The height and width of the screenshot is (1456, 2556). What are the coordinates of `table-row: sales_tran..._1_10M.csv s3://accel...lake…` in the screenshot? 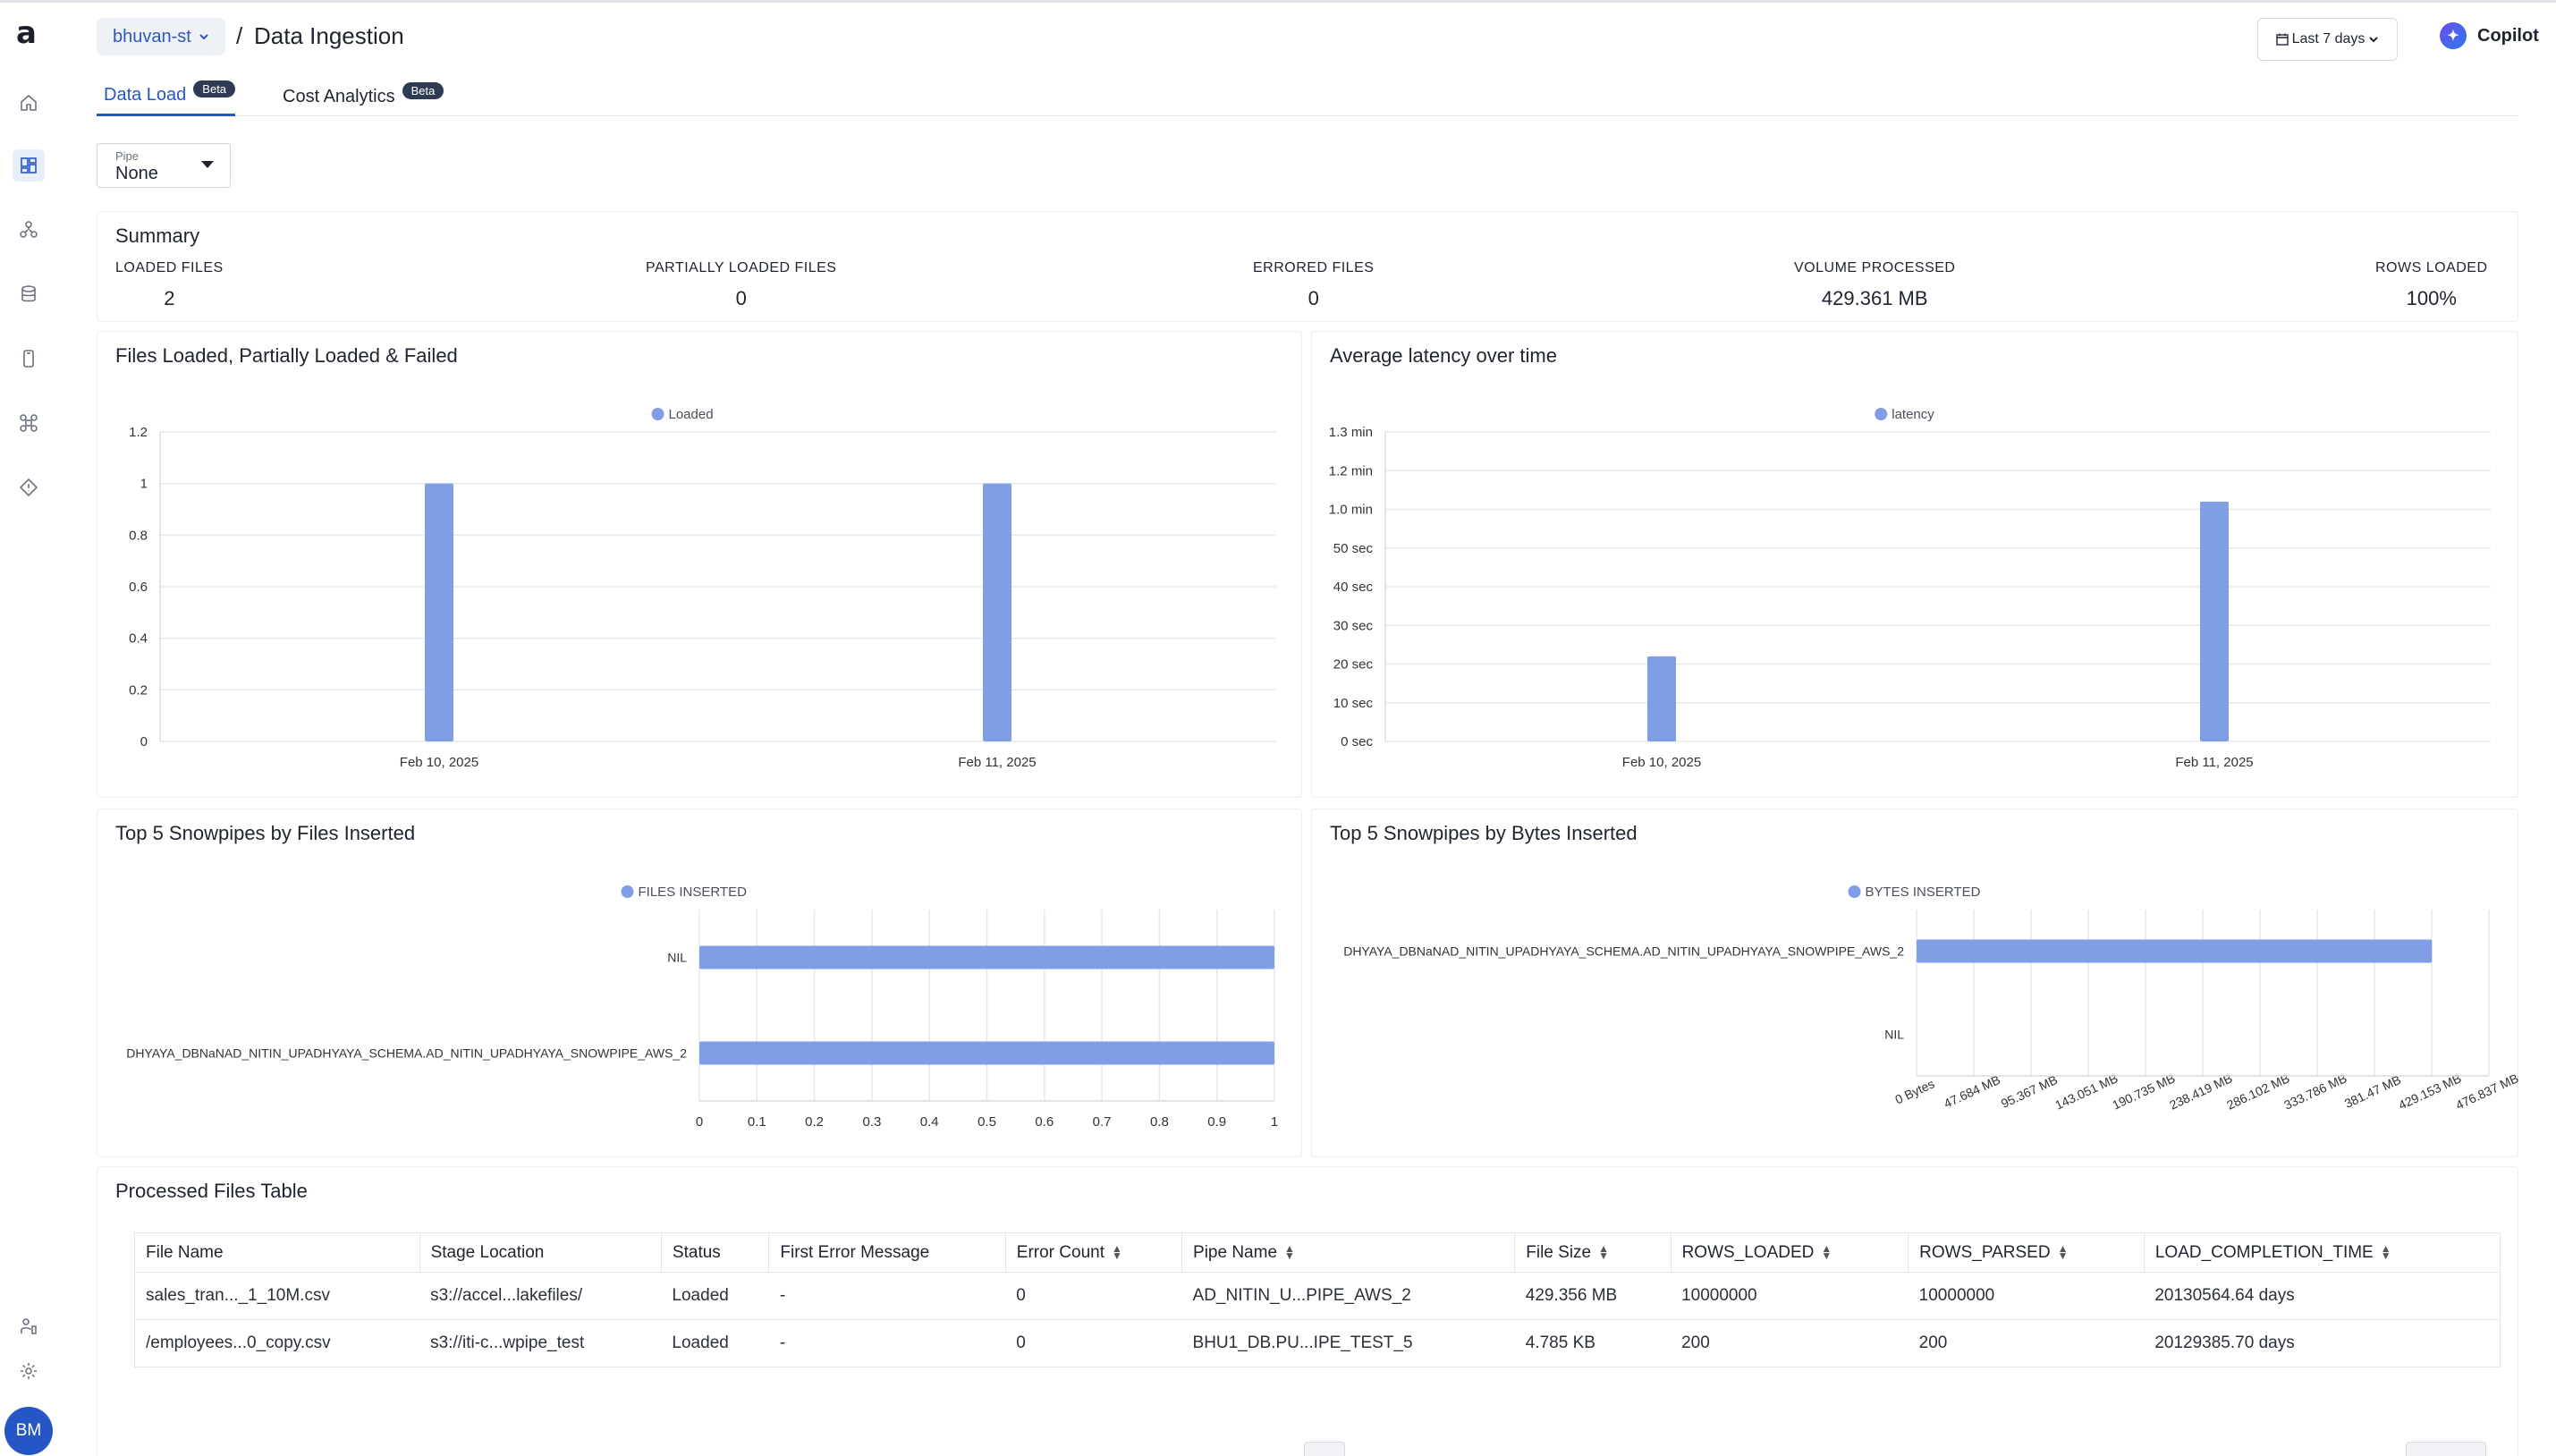 It's located at (1317, 1296).